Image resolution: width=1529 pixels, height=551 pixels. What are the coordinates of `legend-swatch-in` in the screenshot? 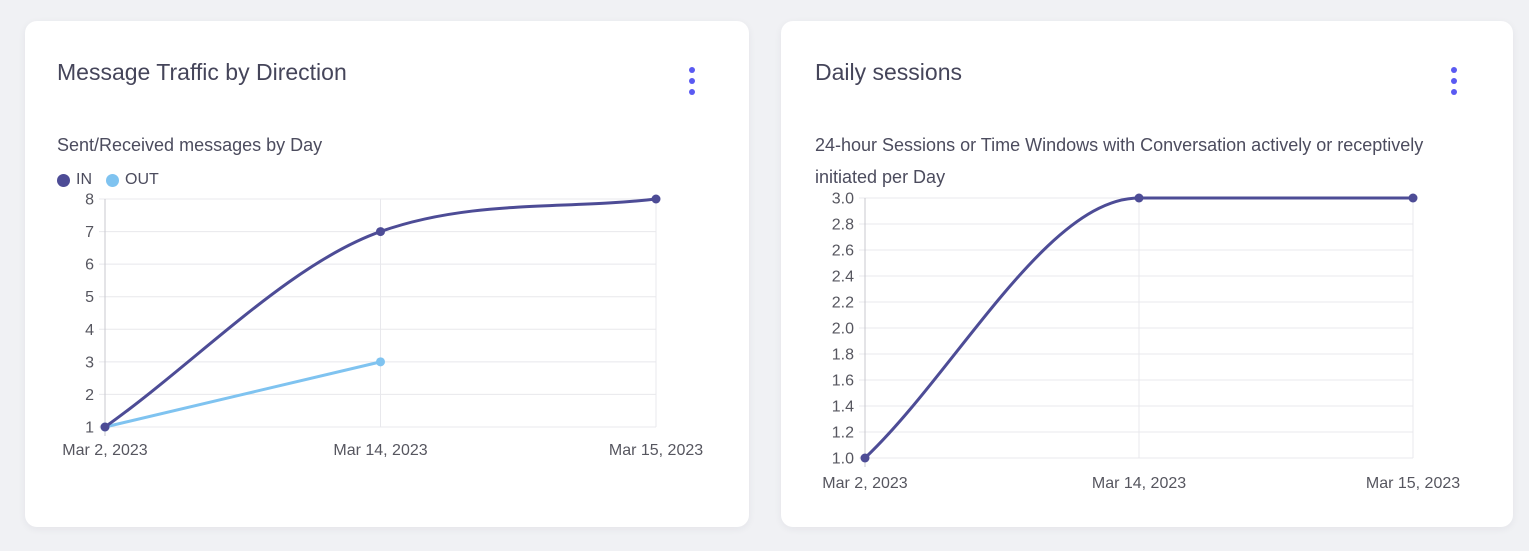 It's located at (63, 180).